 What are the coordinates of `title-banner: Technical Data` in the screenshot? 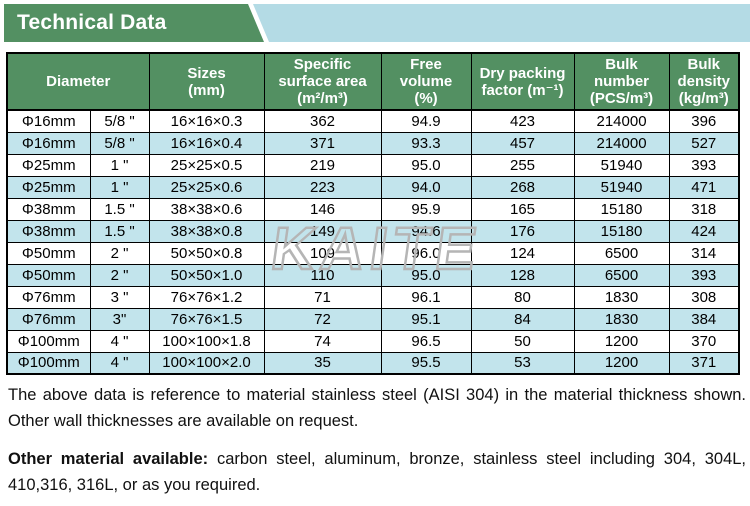 It's located at (375, 23).